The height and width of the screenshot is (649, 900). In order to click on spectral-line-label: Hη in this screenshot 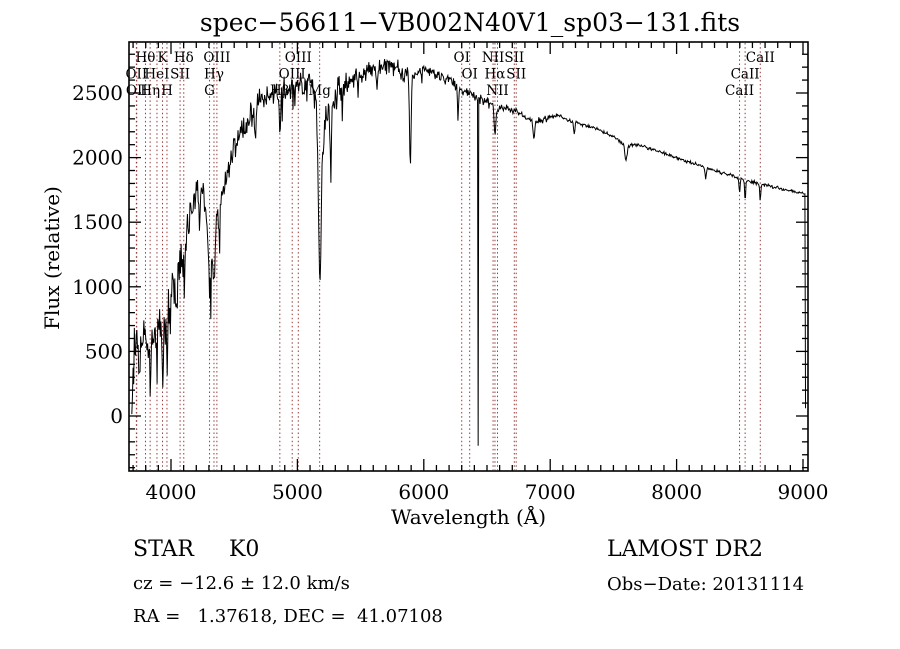, I will do `click(150, 91)`.